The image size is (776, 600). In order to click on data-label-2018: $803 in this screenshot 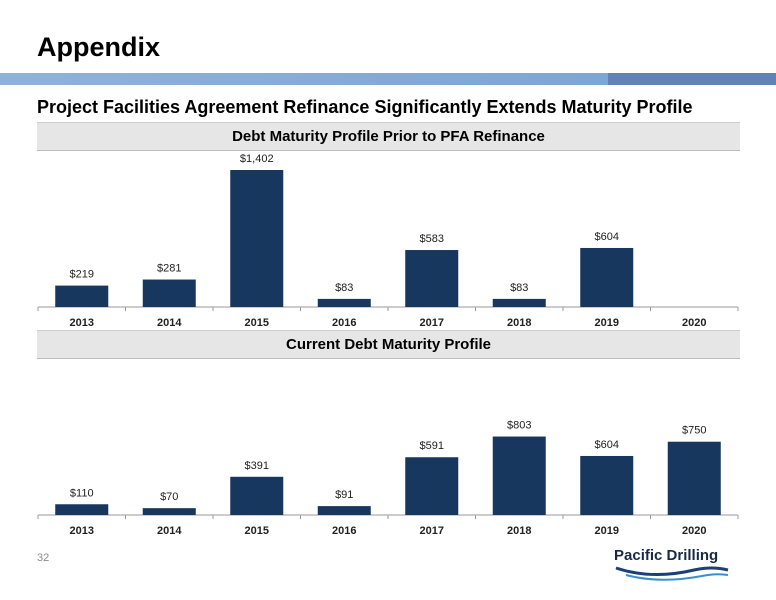, I will do `click(519, 426)`.